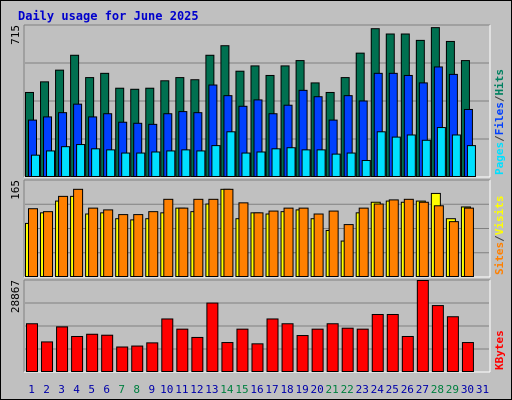 This screenshot has height=400, width=512. What do you see at coordinates (437, 389) in the screenshot?
I see `x-tick-label-28: 28` at bounding box center [437, 389].